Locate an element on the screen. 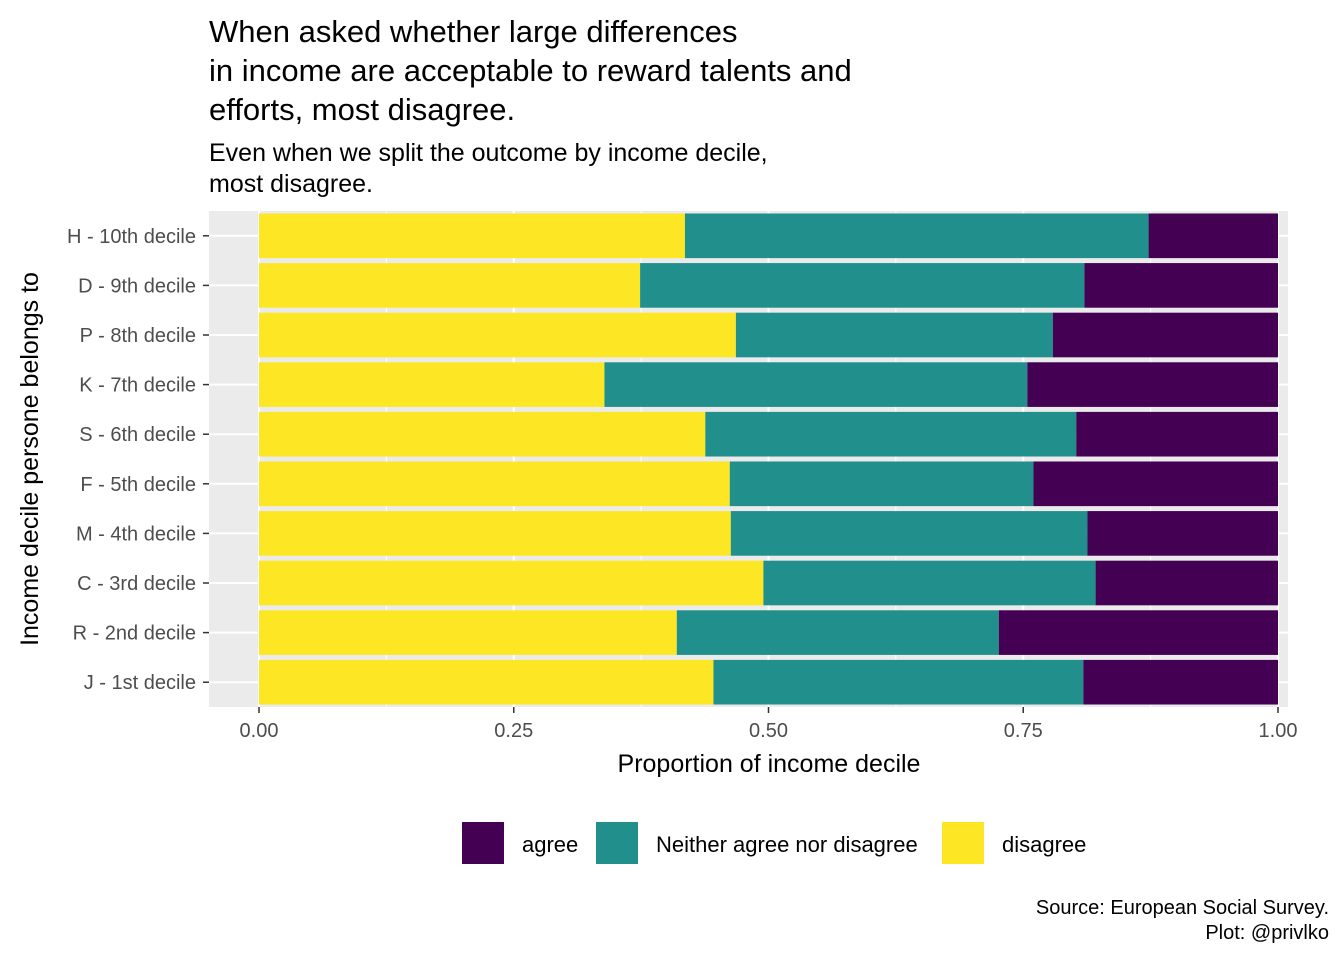  x-tick-label: 0.00 is located at coordinates (259, 731).